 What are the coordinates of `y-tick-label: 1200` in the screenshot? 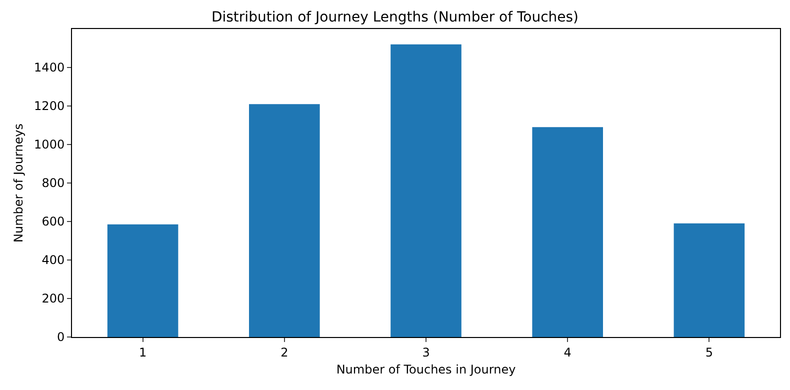 It's located at (49, 106).